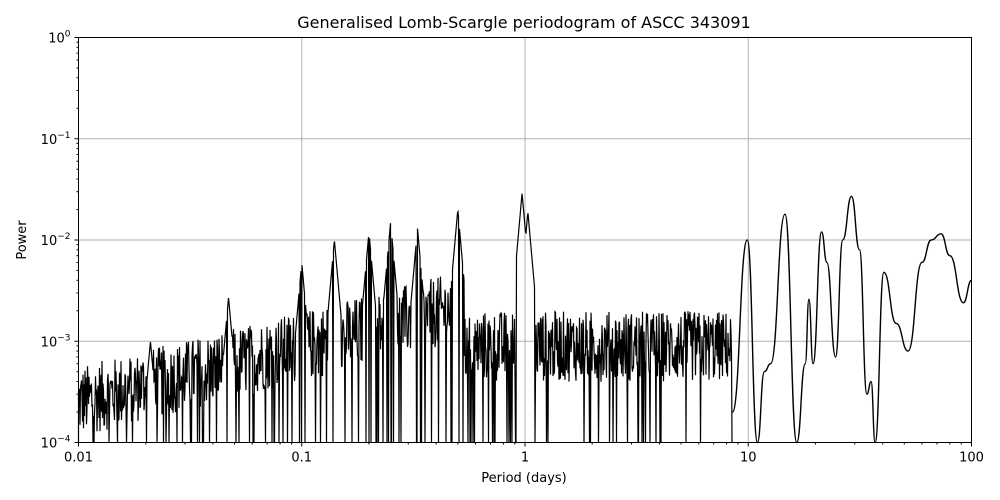 The height and width of the screenshot is (500, 1000). I want to click on x-tick-label: 10, so click(748, 458).